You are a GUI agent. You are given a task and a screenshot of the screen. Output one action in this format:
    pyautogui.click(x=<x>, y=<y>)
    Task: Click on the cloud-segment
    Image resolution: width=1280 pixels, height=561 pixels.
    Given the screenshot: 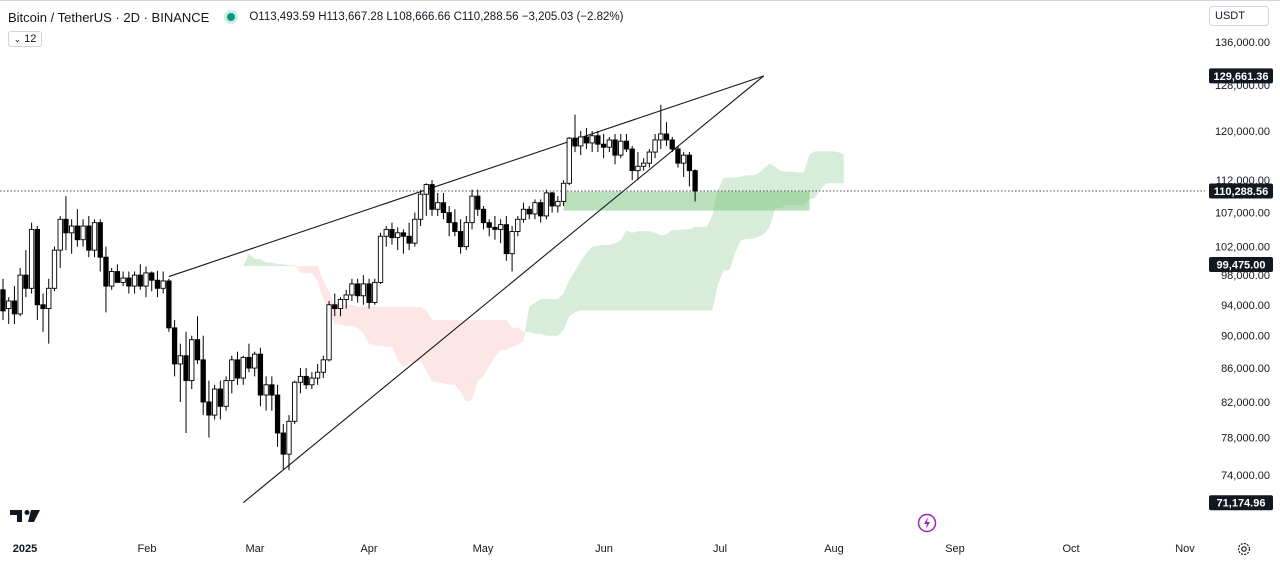 What is the action you would take?
    pyautogui.click(x=409, y=333)
    